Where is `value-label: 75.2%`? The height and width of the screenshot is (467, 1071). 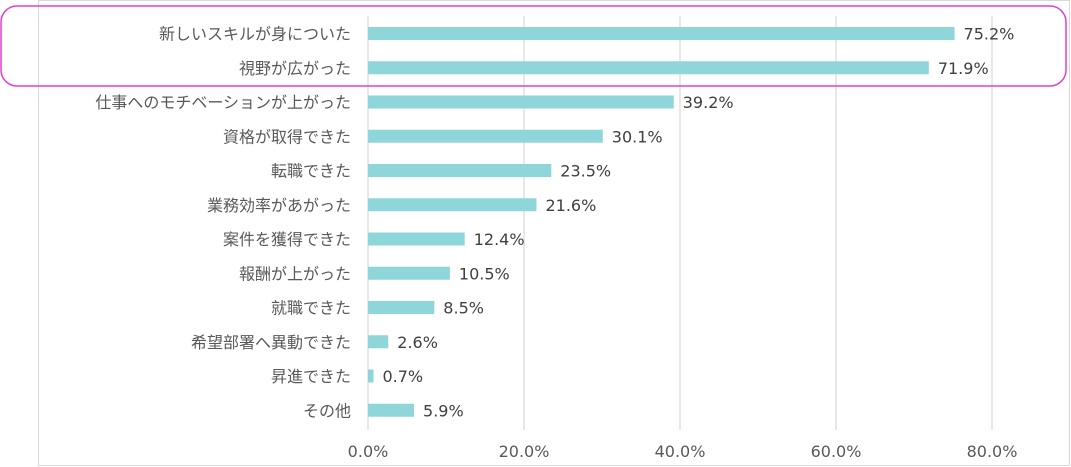 value-label: 75.2% is located at coordinates (989, 34).